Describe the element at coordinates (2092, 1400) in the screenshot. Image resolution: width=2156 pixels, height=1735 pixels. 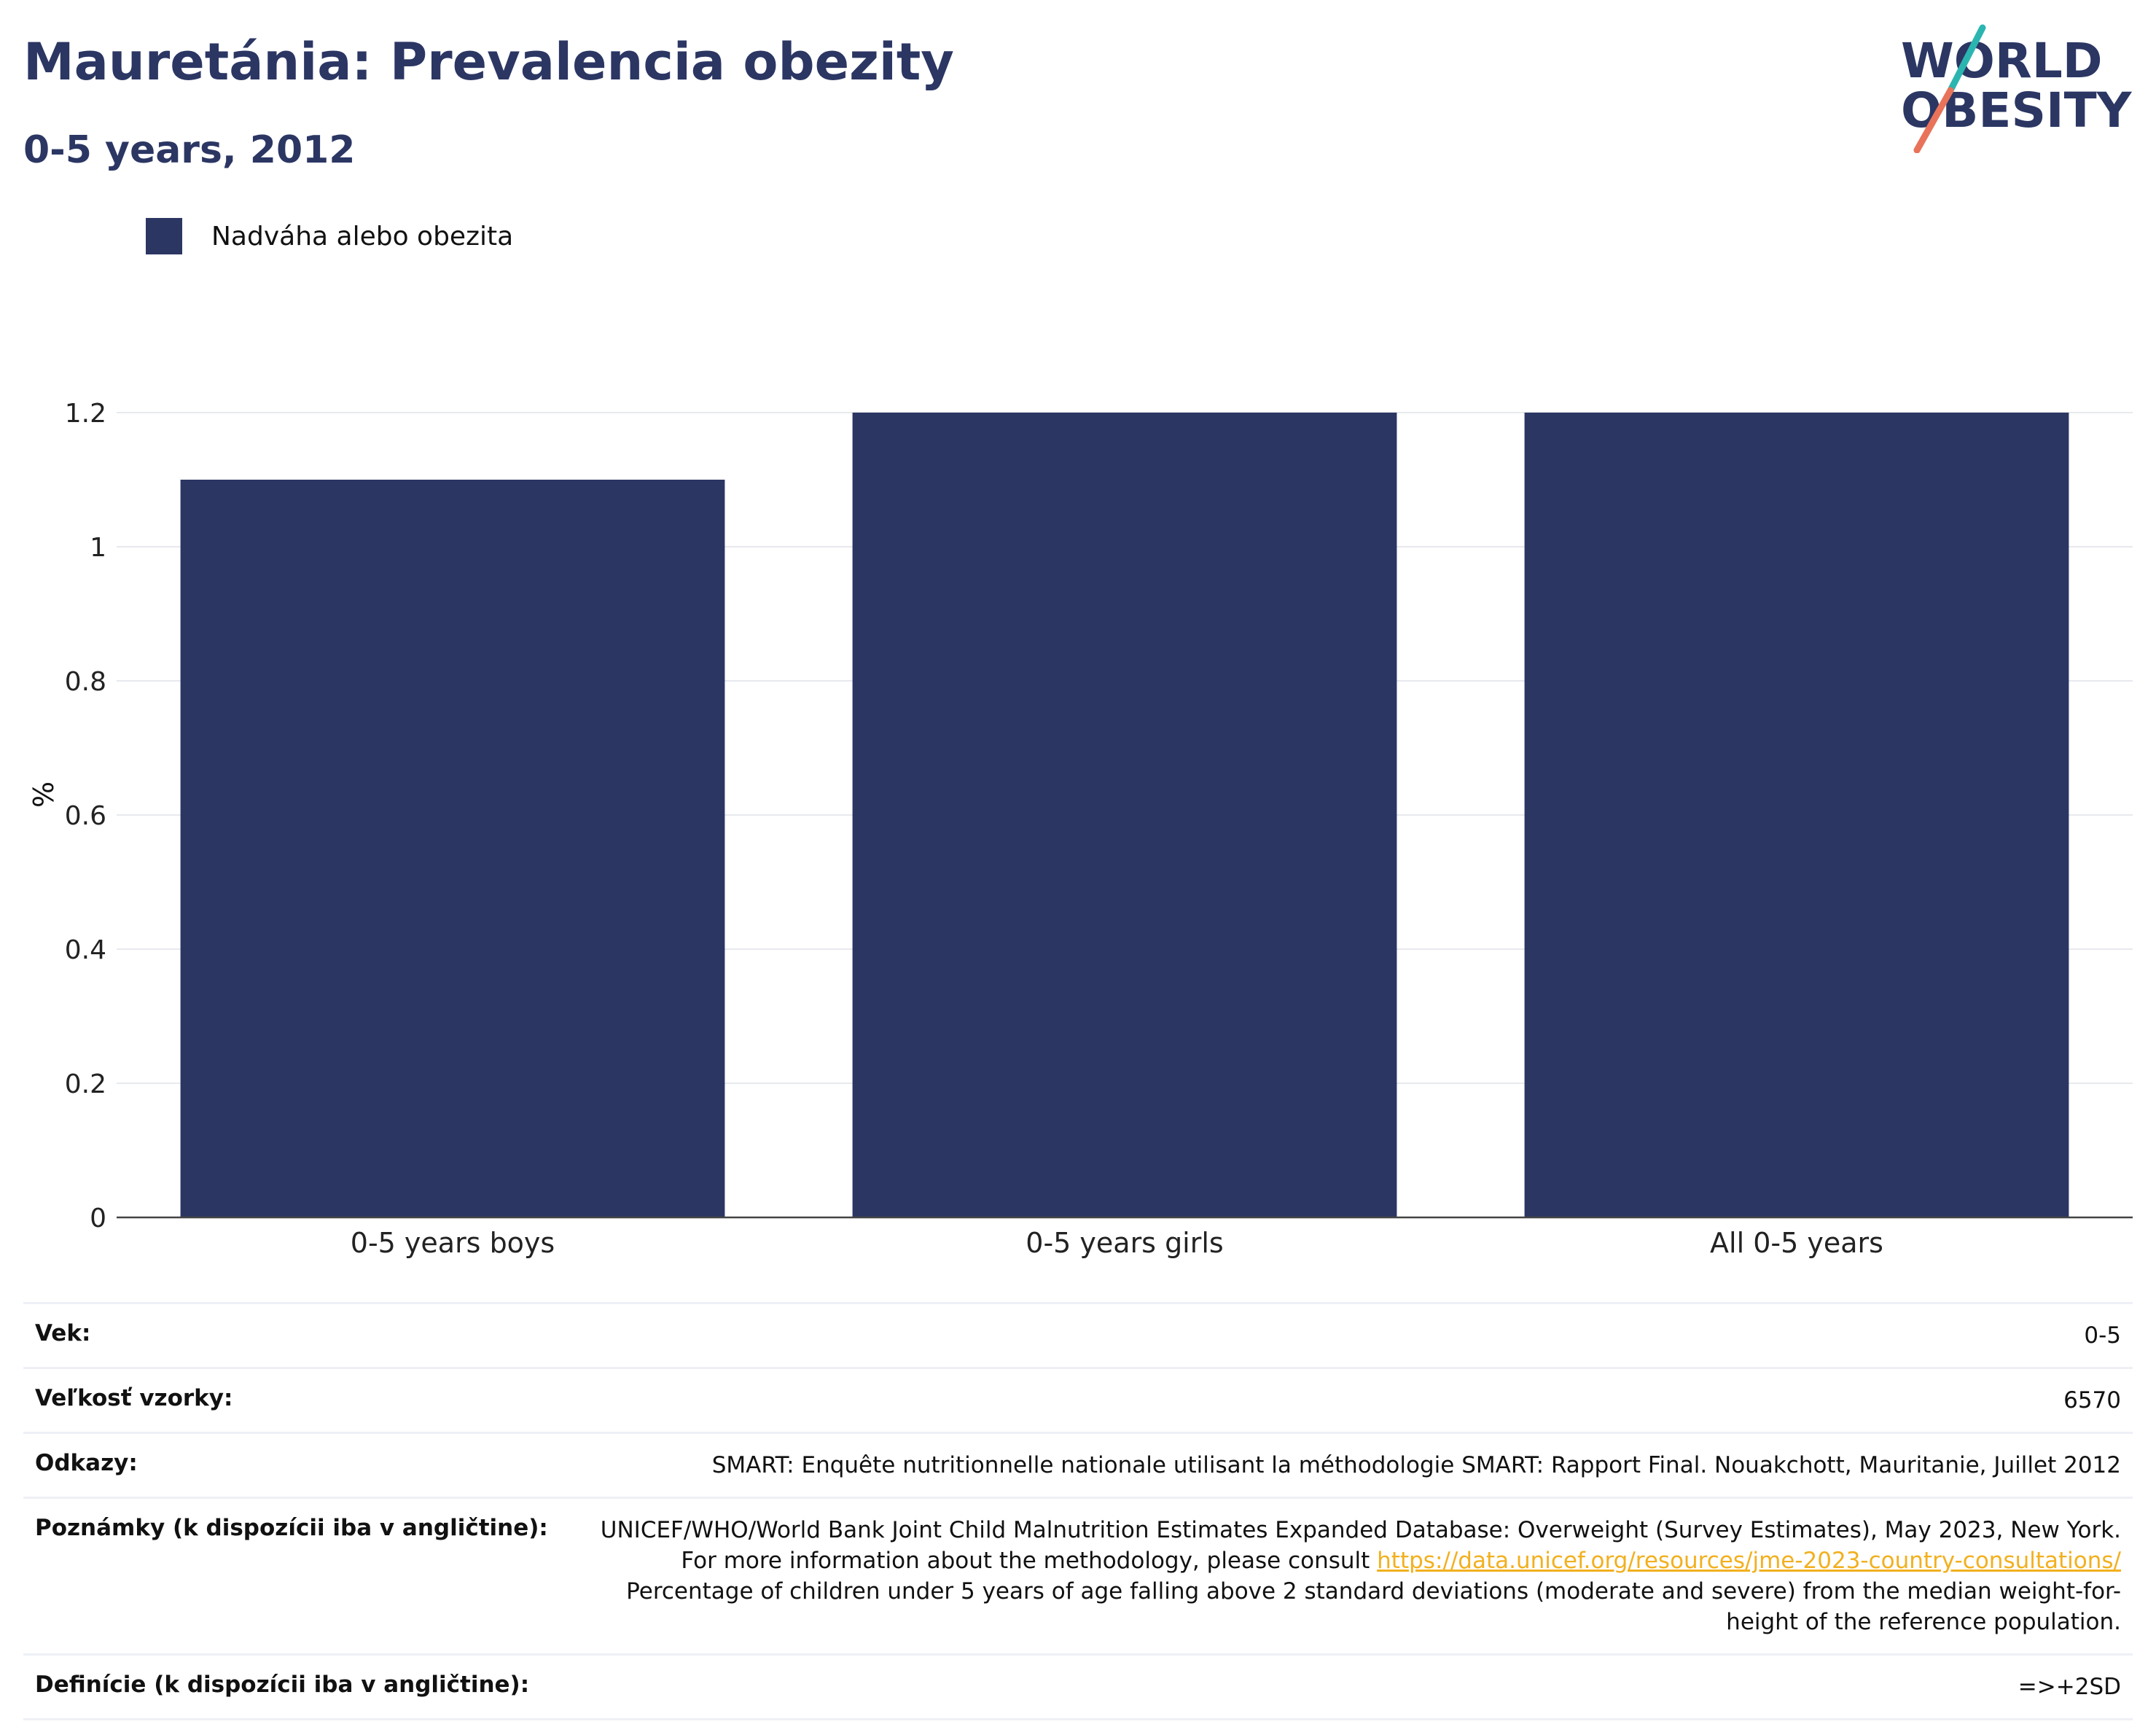
I see `details-sample-value: 6570` at that location.